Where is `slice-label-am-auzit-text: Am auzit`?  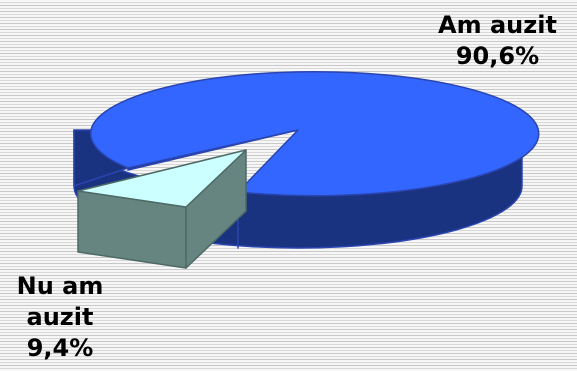 slice-label-am-auzit-text: Am auzit is located at coordinates (497, 25).